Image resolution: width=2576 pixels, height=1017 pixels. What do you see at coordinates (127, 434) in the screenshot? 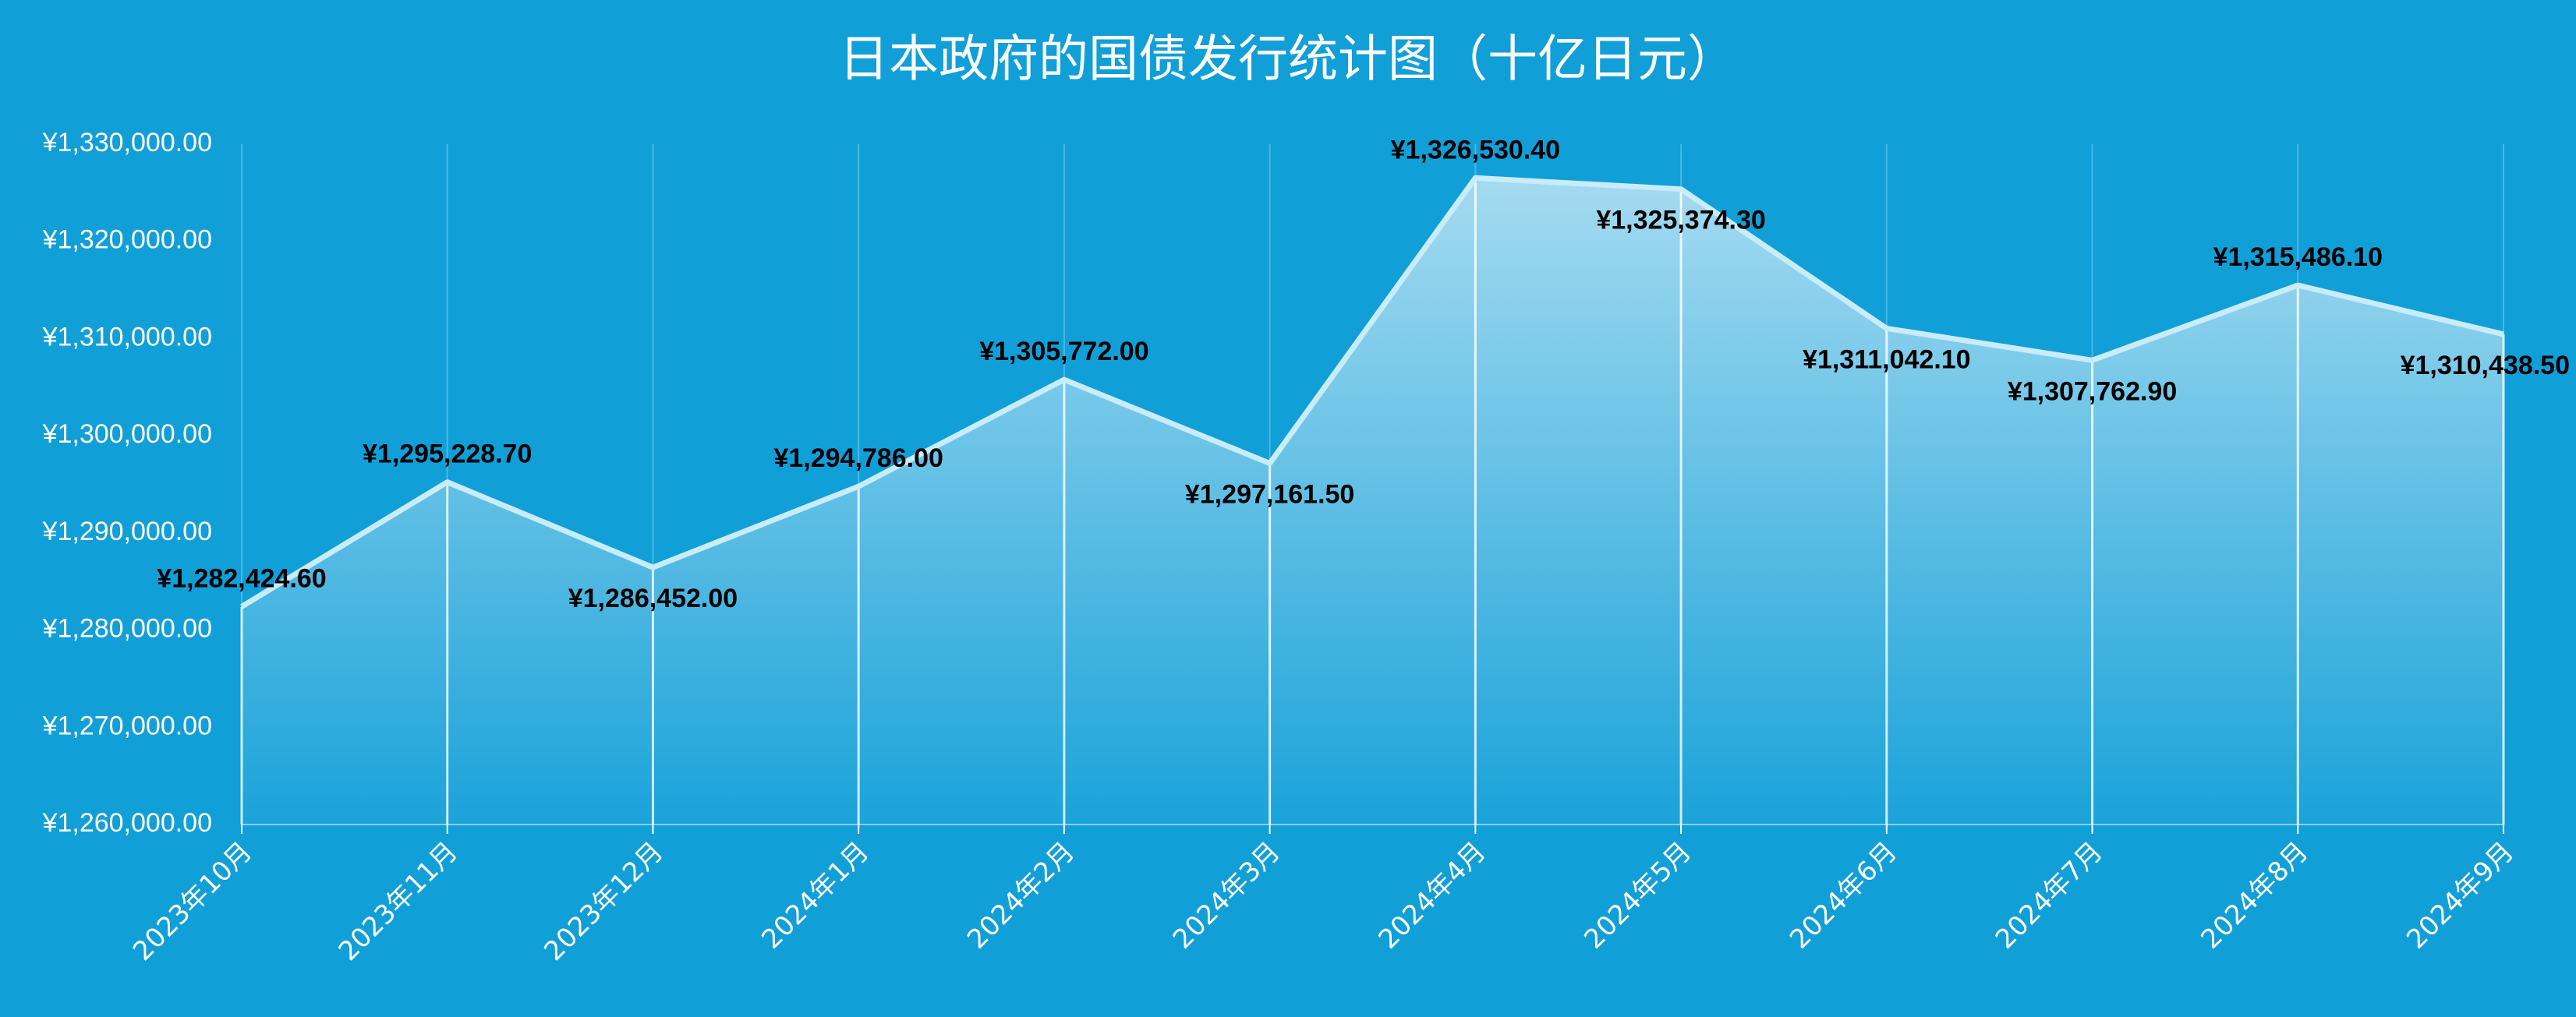
I see `y-tick-label: ¥1,300,000.00` at bounding box center [127, 434].